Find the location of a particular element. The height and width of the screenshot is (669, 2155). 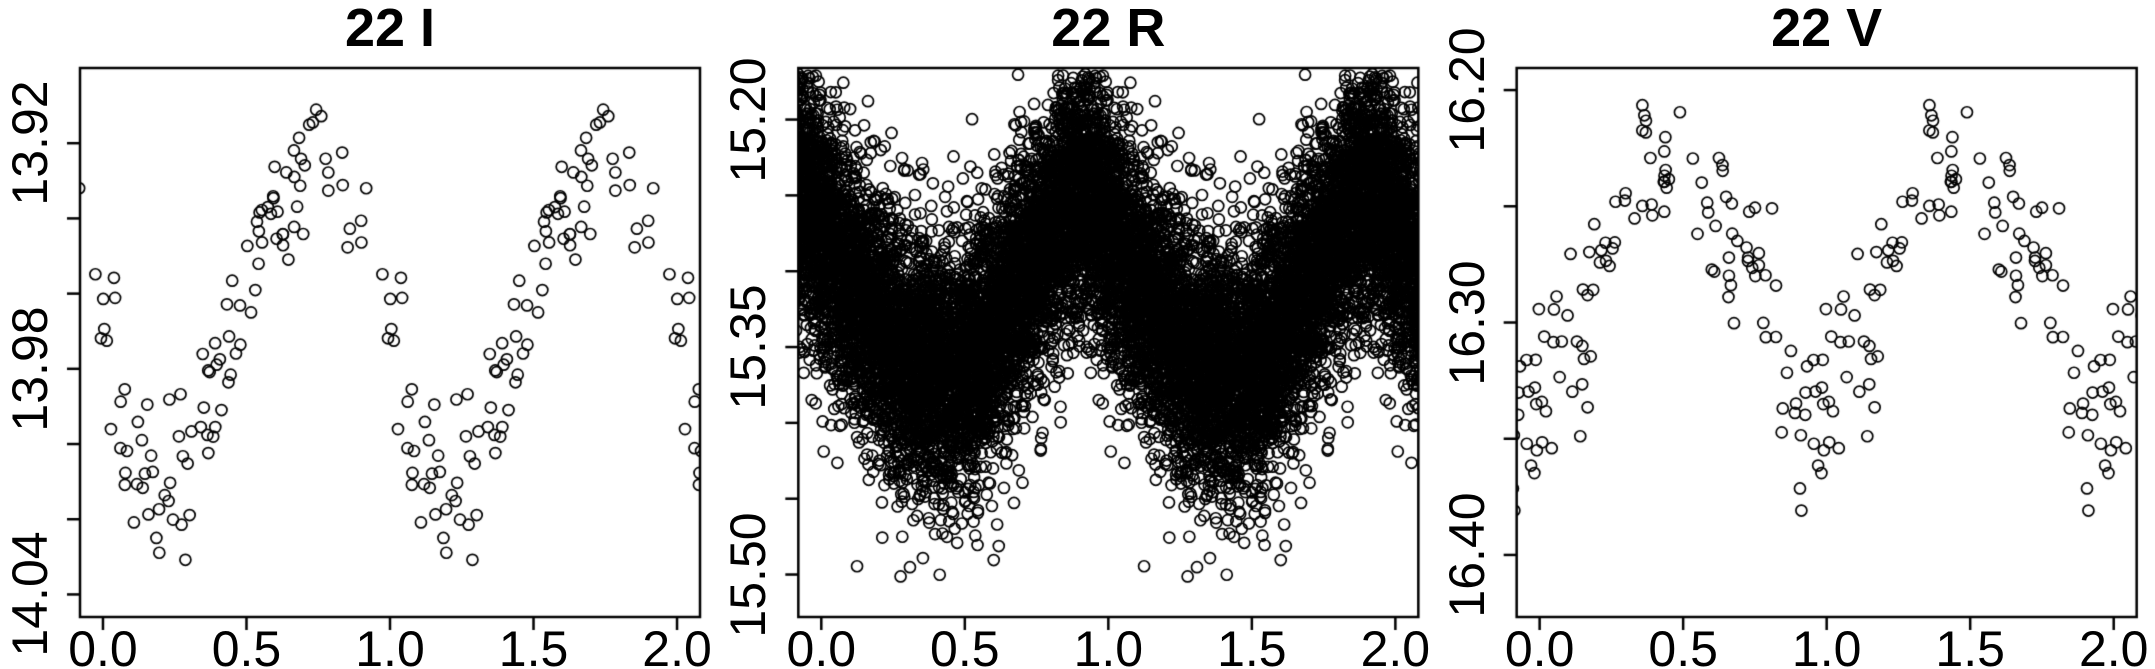

y-tick-label: 15.50 is located at coordinates (748, 574).